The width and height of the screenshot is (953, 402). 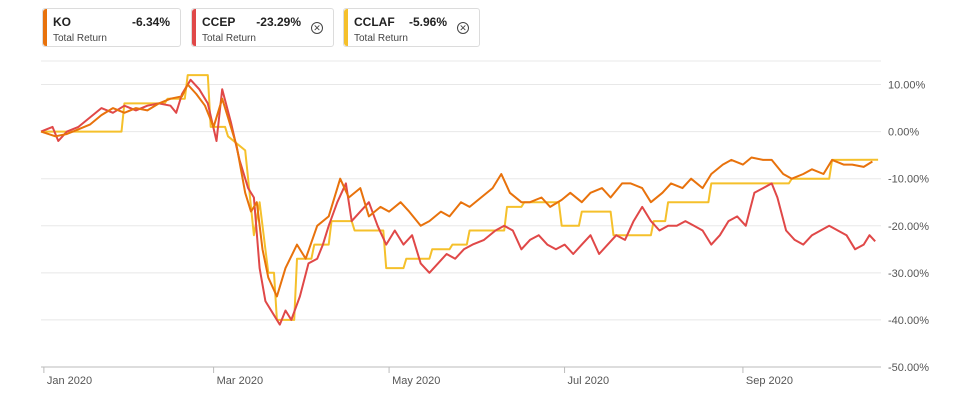 What do you see at coordinates (374, 22) in the screenshot?
I see `legend-ticker: CCLAF` at bounding box center [374, 22].